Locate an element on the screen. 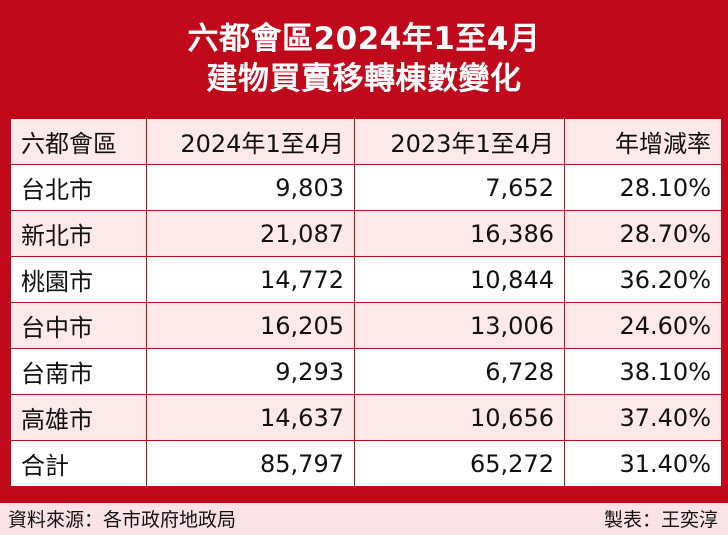 Image resolution: width=728 pixels, height=535 pixels. table-row: 桃園市 14,772 10,844 36.20% is located at coordinates (366, 279).